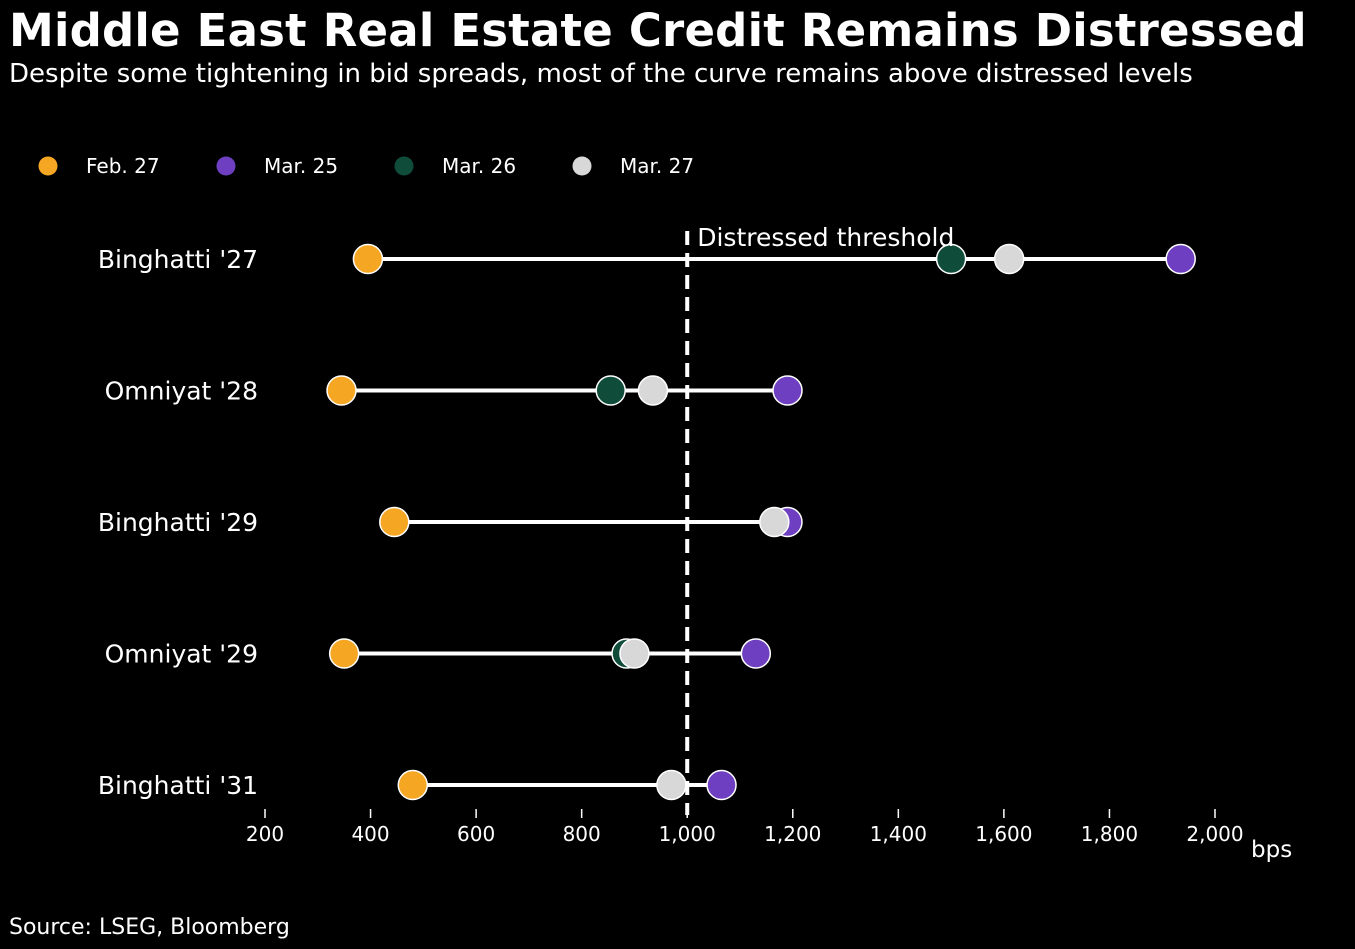 The width and height of the screenshot is (1355, 949). Describe the element at coordinates (181, 391) in the screenshot. I see `category-label: Omniyat '28` at that location.